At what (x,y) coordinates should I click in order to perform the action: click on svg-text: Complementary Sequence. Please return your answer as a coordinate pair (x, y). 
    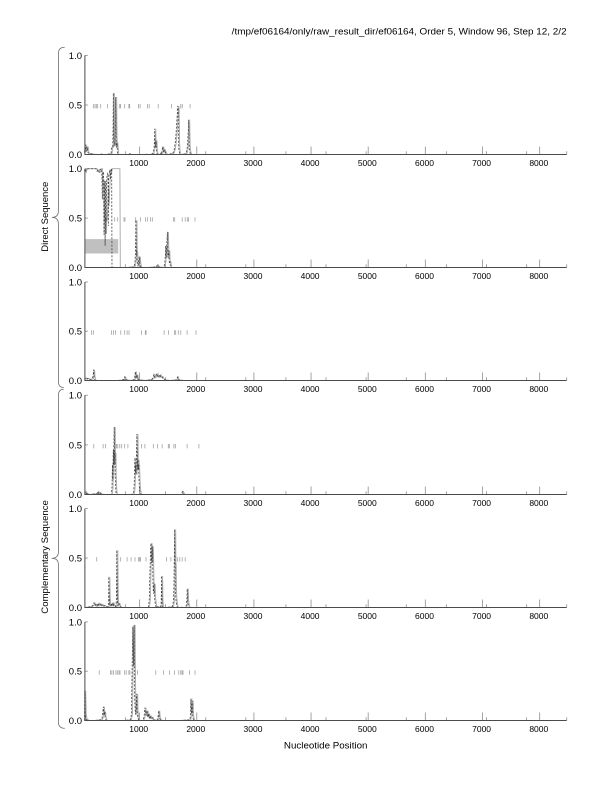
    Looking at the image, I should click on (45, 557).